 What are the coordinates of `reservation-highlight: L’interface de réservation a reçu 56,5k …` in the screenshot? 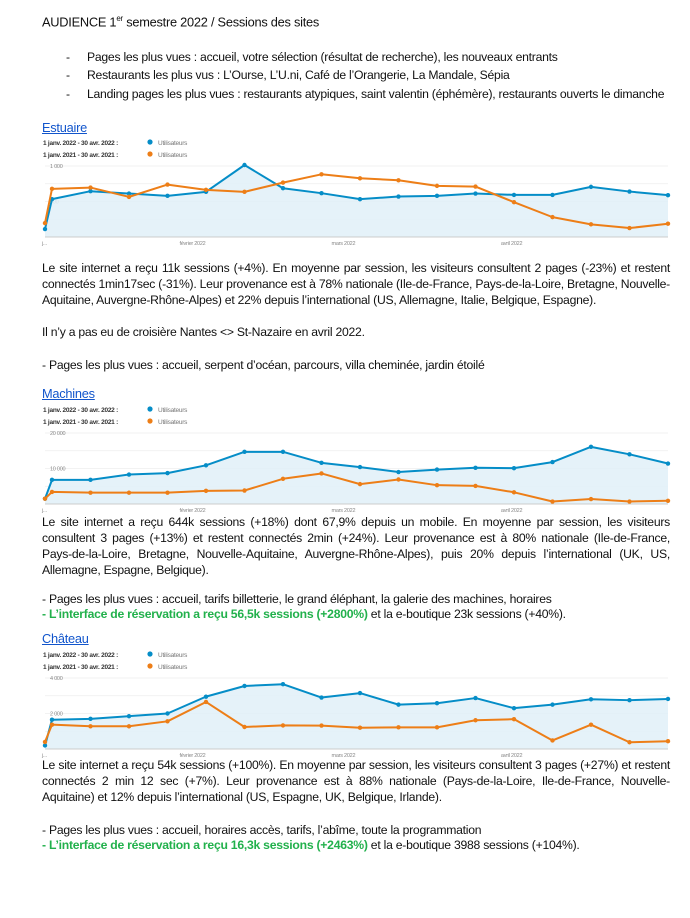 It's located at (208, 614).